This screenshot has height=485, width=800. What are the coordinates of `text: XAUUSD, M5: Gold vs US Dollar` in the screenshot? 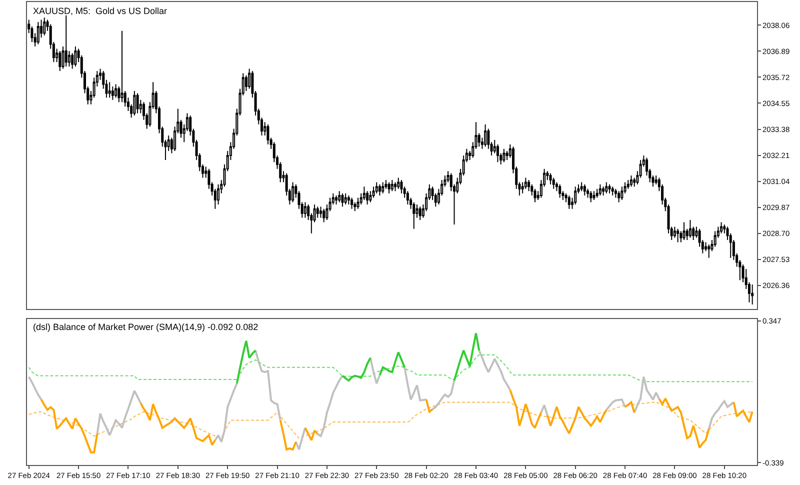 It's located at (100, 11).